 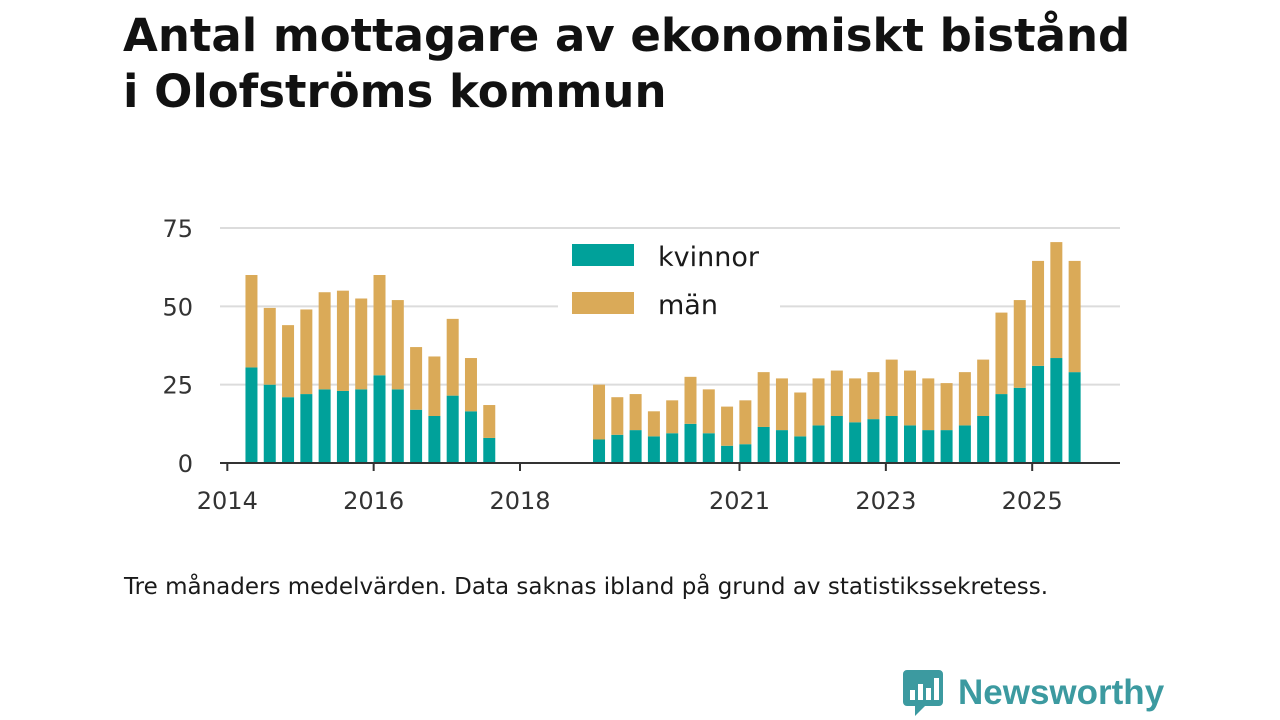 What do you see at coordinates (177, 386) in the screenshot?
I see `y-tick-label: 25` at bounding box center [177, 386].